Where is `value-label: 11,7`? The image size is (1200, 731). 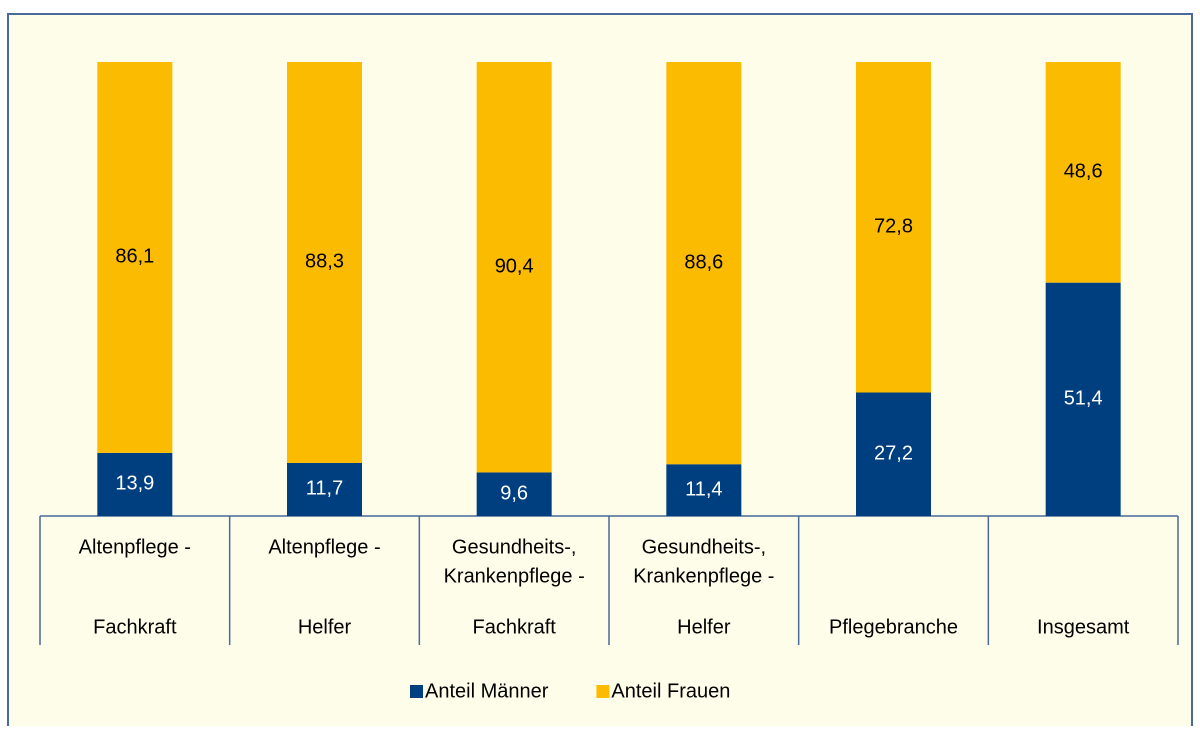 value-label: 11,7 is located at coordinates (324, 489).